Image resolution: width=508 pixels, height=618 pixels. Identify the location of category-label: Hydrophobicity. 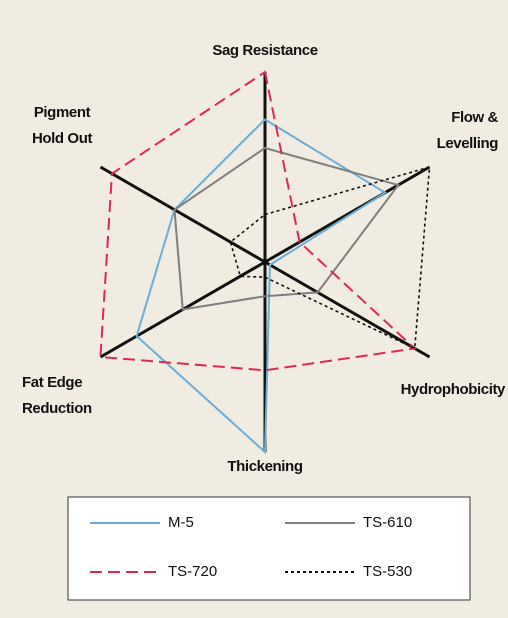
(453, 389).